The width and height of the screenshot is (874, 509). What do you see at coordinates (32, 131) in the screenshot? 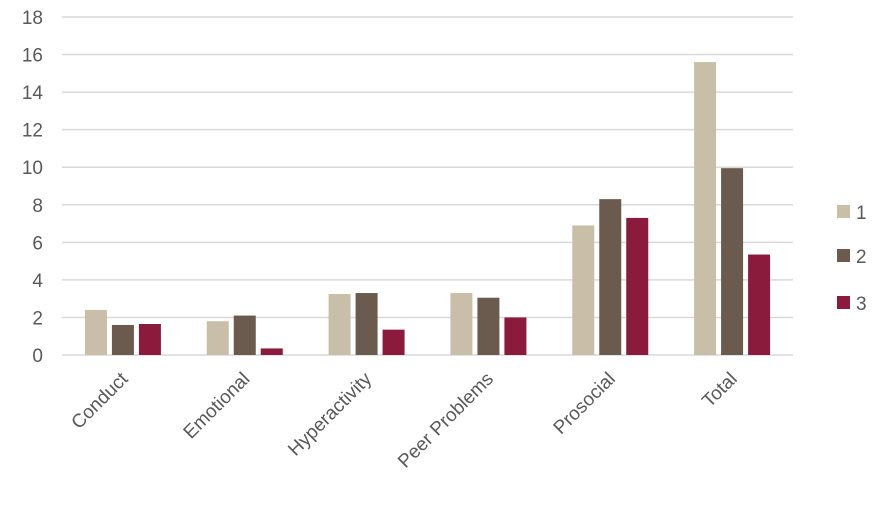
I see `y-tick-label: 12` at bounding box center [32, 131].